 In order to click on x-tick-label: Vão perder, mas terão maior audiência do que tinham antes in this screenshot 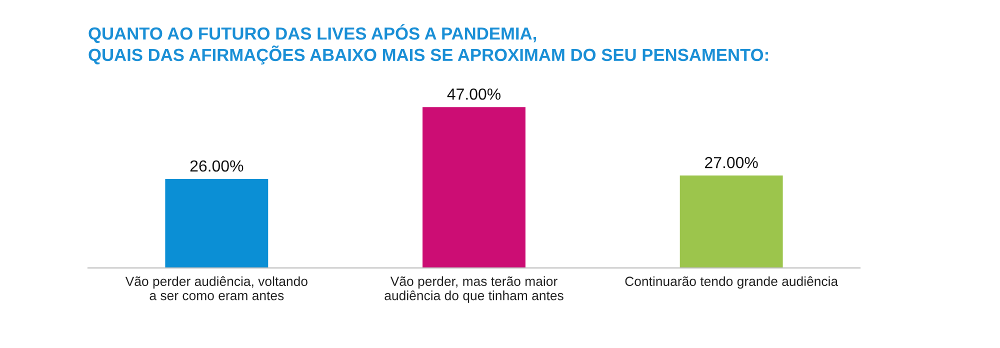, I will do `click(474, 289)`.